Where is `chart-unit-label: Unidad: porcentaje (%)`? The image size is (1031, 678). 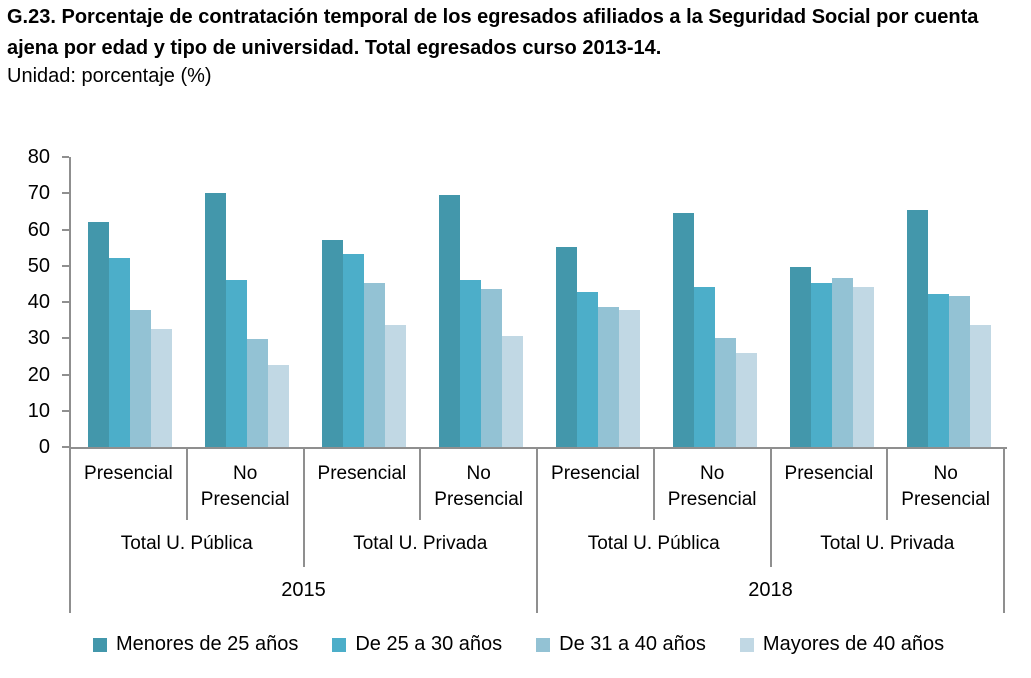 chart-unit-label: Unidad: porcentaje (%) is located at coordinates (109, 76).